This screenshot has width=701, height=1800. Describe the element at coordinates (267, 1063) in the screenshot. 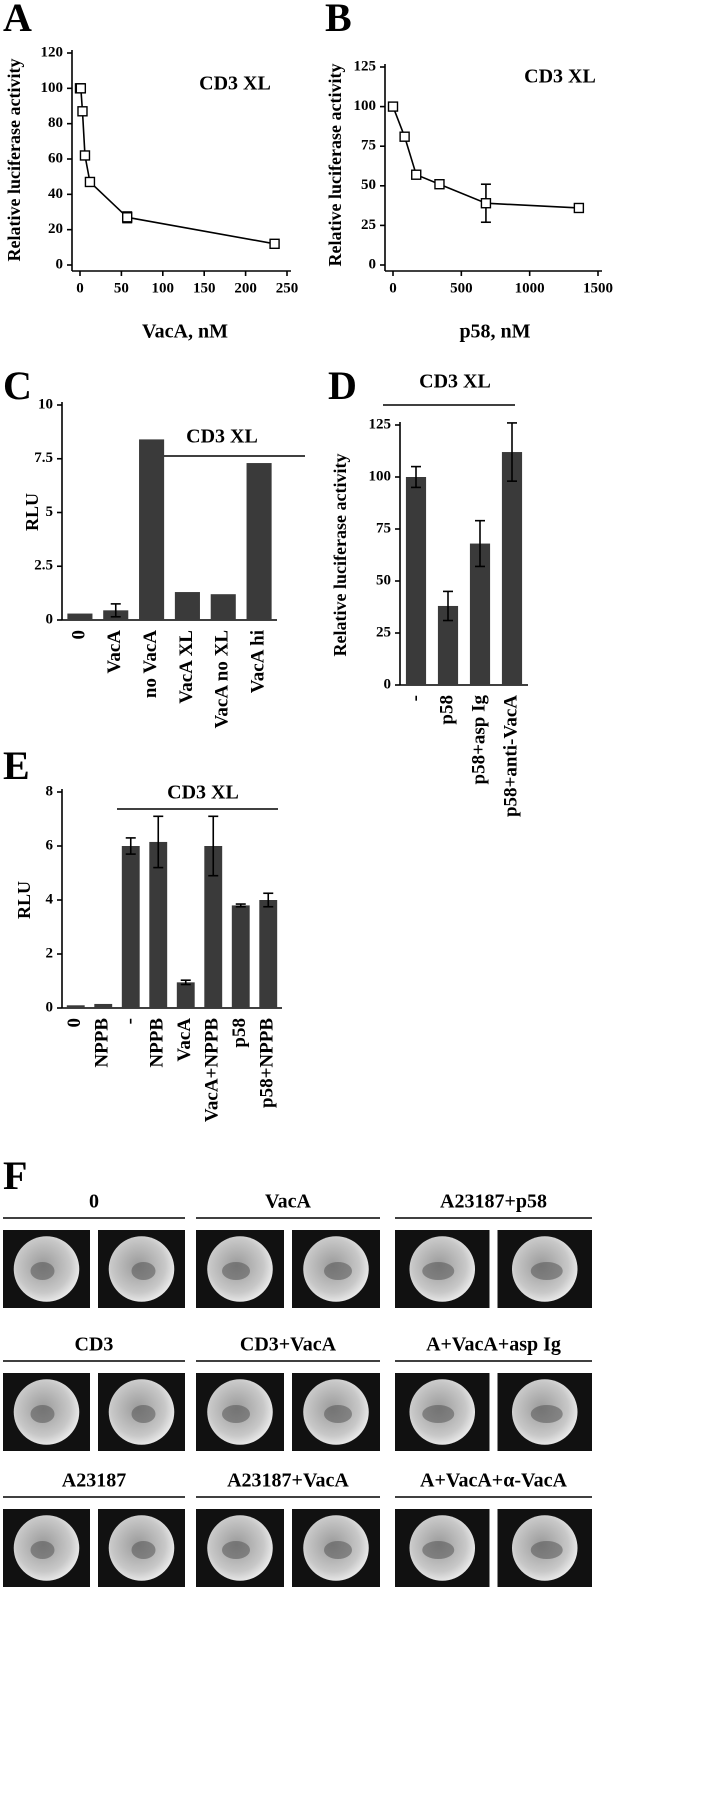

I see `x-tick-label: p58+NPPB` at that location.